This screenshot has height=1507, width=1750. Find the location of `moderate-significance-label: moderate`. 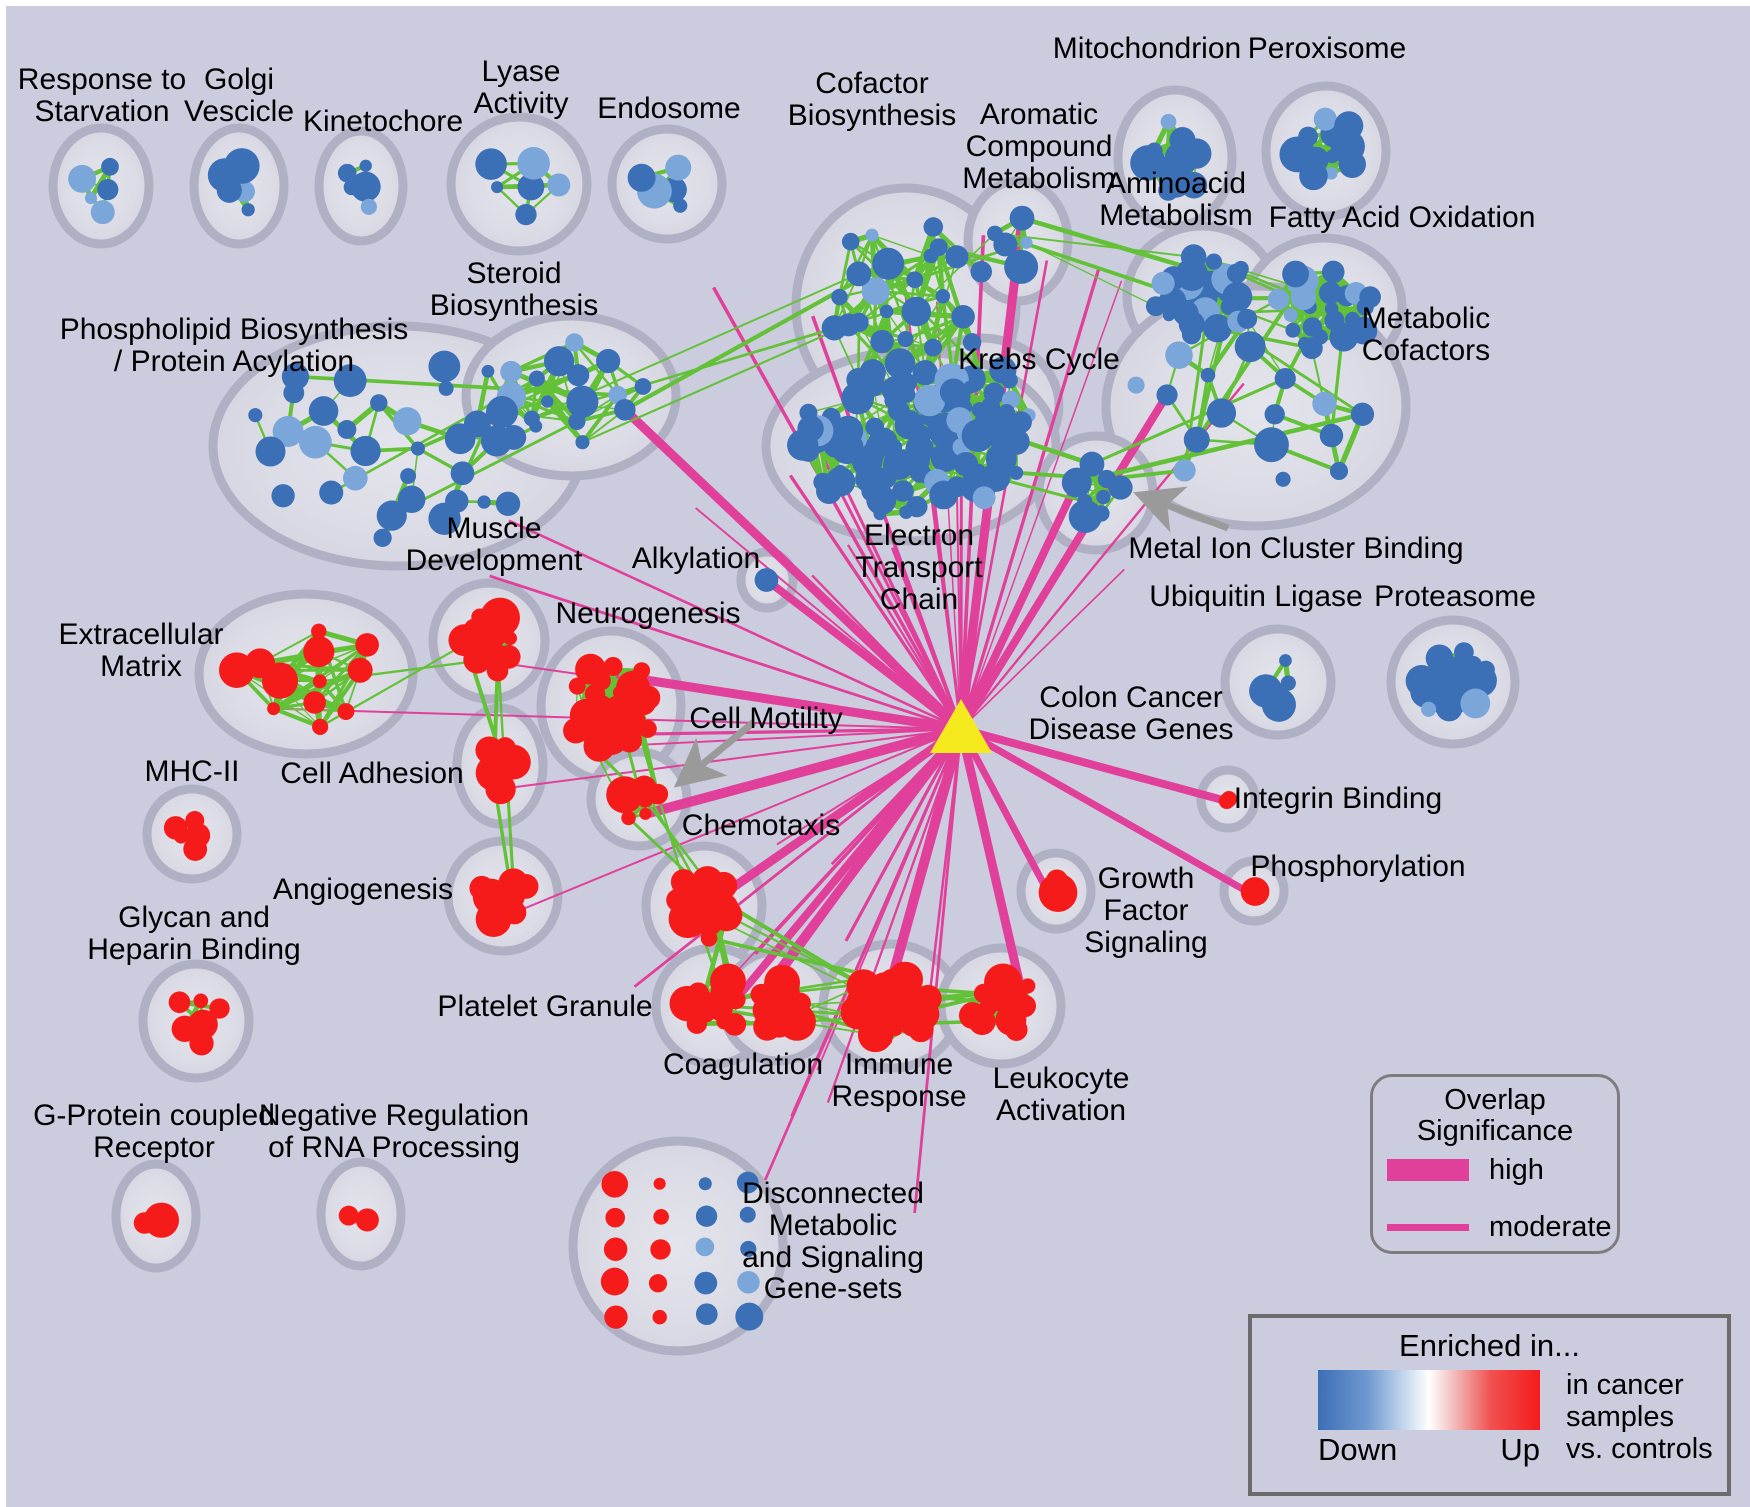

moderate-significance-label: moderate is located at coordinates (1550, 1226).